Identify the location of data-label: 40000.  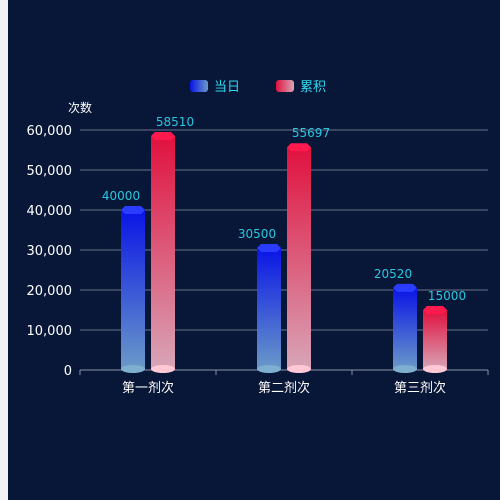
(121, 196).